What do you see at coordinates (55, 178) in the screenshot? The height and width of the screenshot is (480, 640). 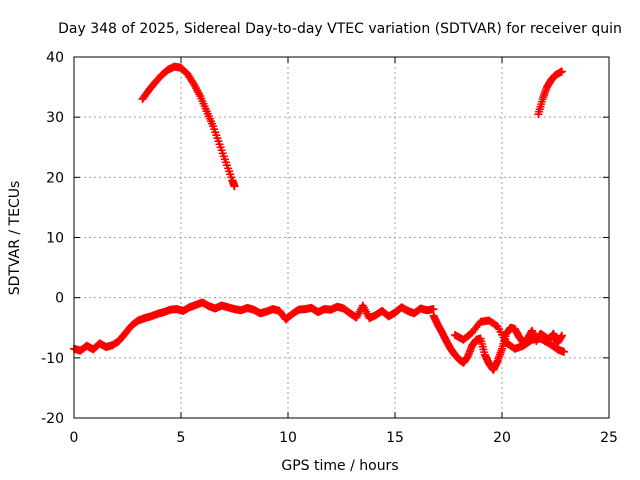 I see `y-tick-label: 20` at bounding box center [55, 178].